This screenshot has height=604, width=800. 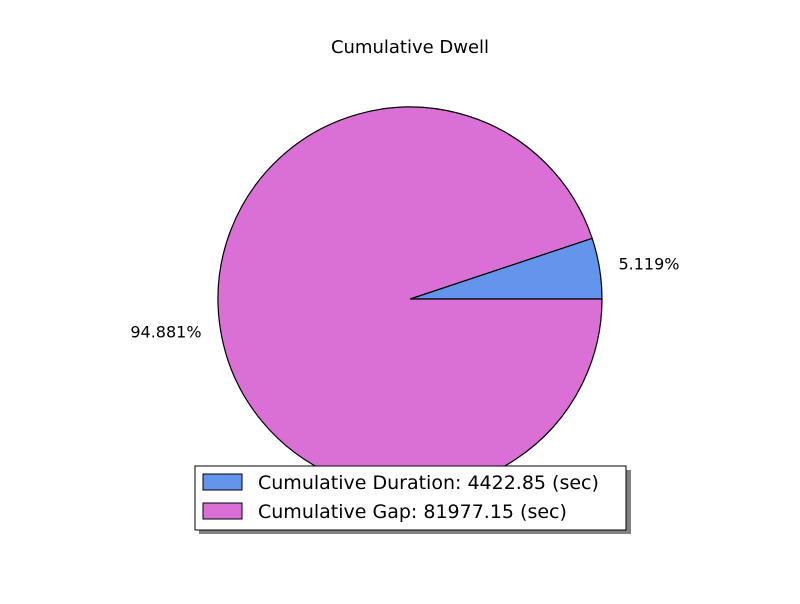 What do you see at coordinates (165, 331) in the screenshot?
I see `pie-pct-label-gap: 94.881%` at bounding box center [165, 331].